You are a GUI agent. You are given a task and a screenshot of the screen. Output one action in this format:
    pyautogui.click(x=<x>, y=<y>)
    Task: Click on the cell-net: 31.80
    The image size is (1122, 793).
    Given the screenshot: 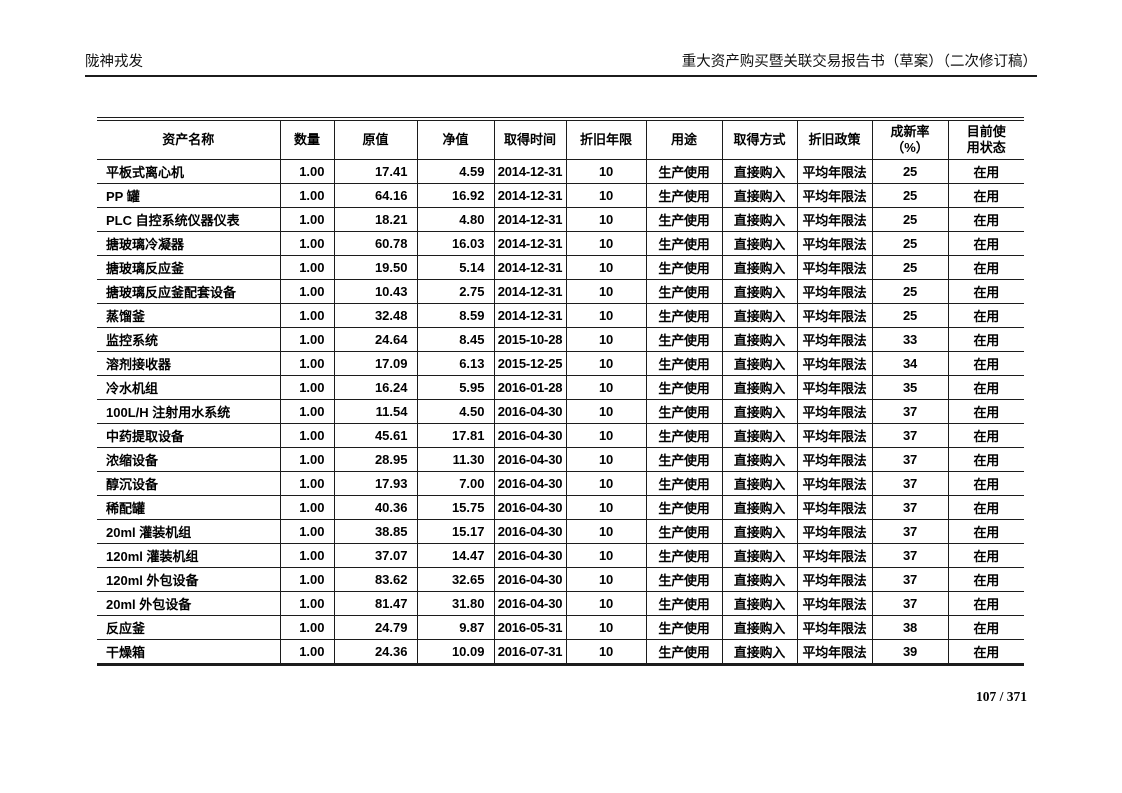 What is the action you would take?
    pyautogui.click(x=455, y=602)
    